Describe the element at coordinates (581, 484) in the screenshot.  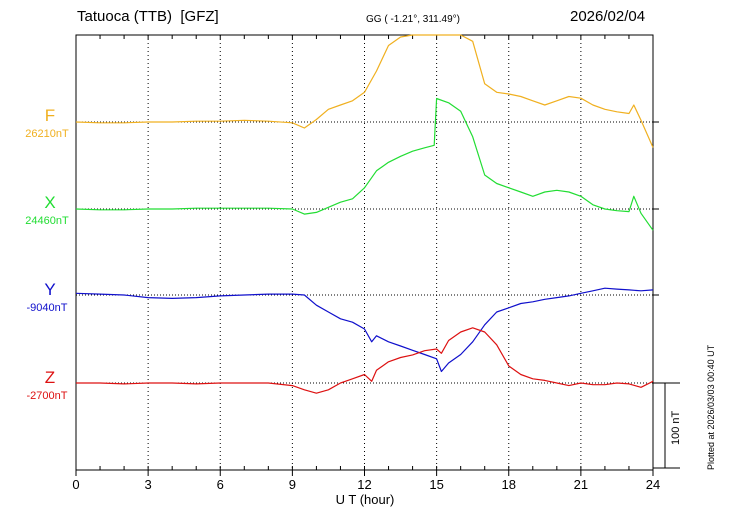
I see `x-tick-label: 21` at that location.